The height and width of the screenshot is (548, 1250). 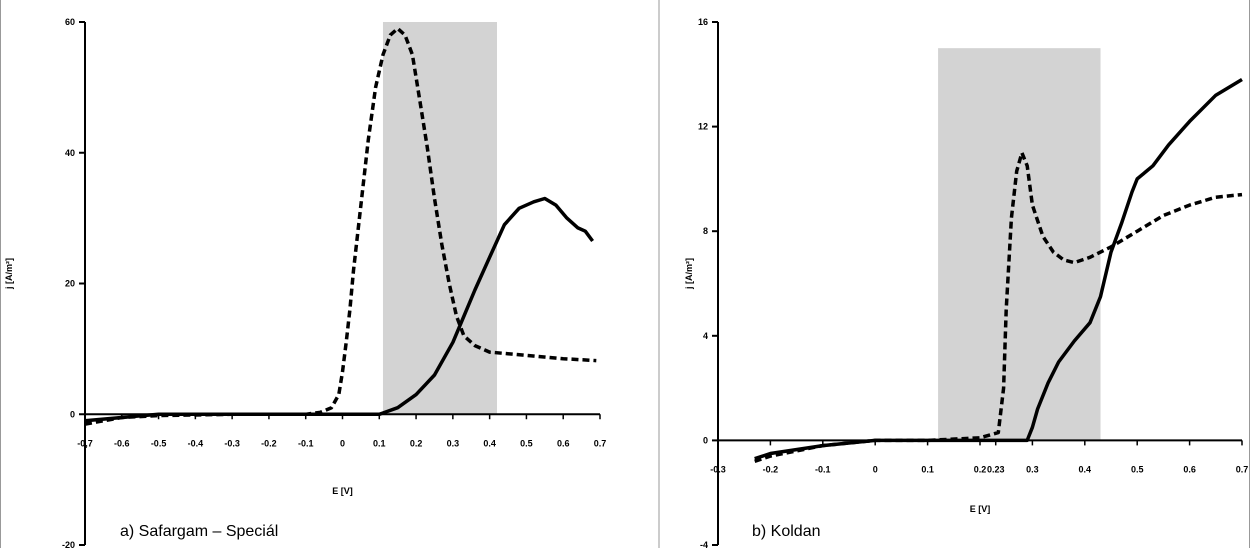 I want to click on panel-caption: a) Safargam – Speciál, so click(x=199, y=531).